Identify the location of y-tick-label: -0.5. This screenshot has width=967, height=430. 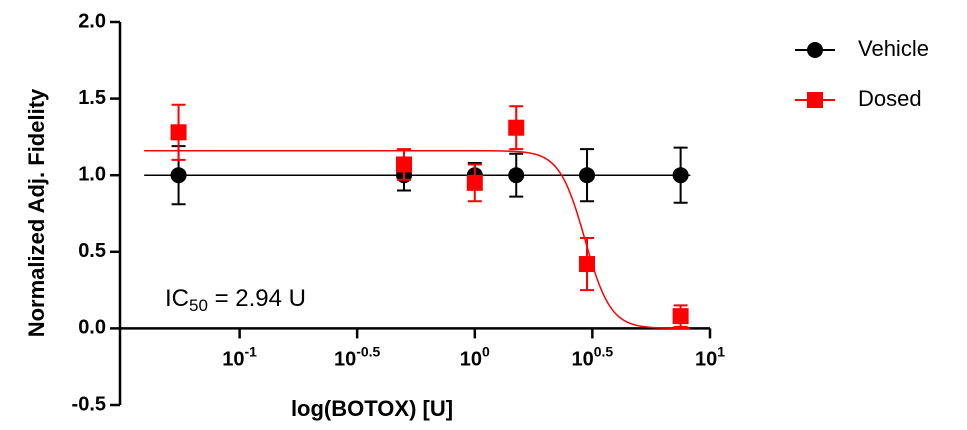
(89, 404).